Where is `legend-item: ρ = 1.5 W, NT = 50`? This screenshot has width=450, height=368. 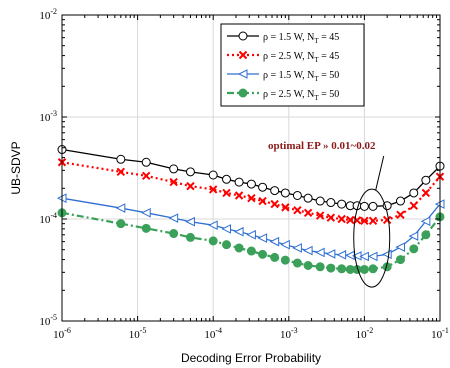 legend-item: ρ = 1.5 W, NT = 50 is located at coordinates (283, 76).